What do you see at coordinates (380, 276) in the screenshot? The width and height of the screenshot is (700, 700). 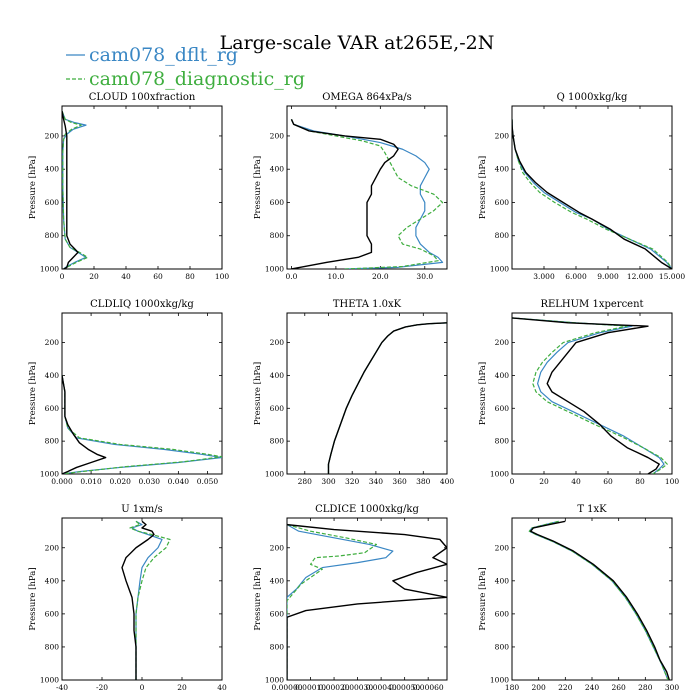 I see `x-tick-label: 20.0` at bounding box center [380, 276].